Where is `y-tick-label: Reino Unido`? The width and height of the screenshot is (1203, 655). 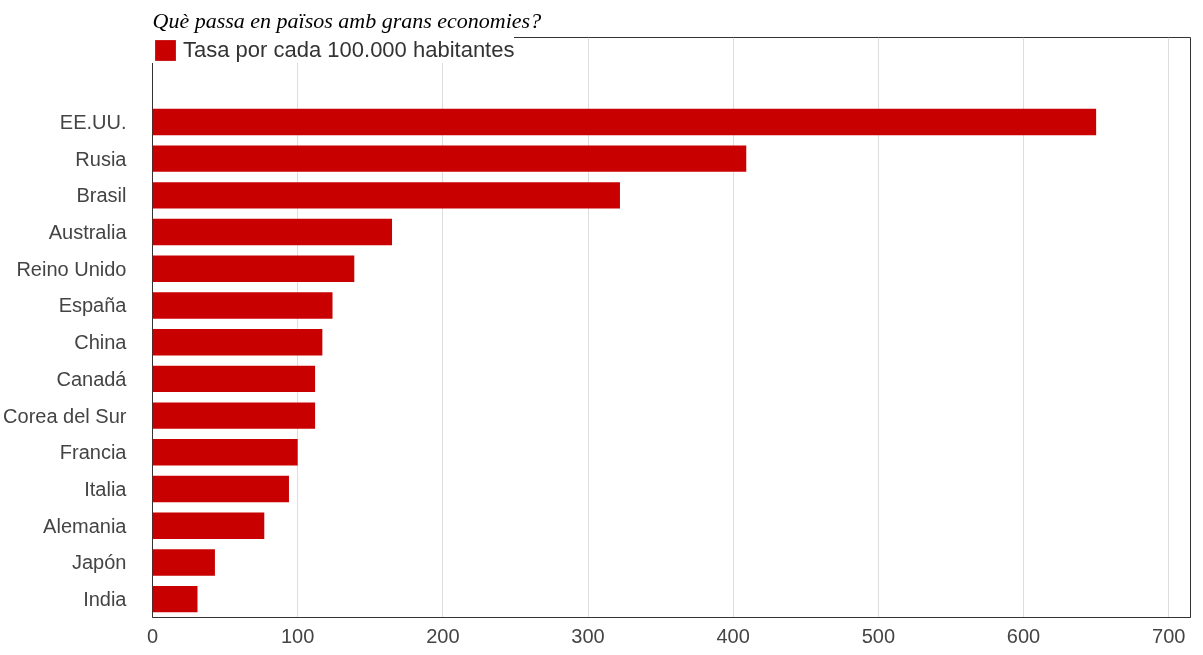
y-tick-label: Reino Unido is located at coordinates (71, 268).